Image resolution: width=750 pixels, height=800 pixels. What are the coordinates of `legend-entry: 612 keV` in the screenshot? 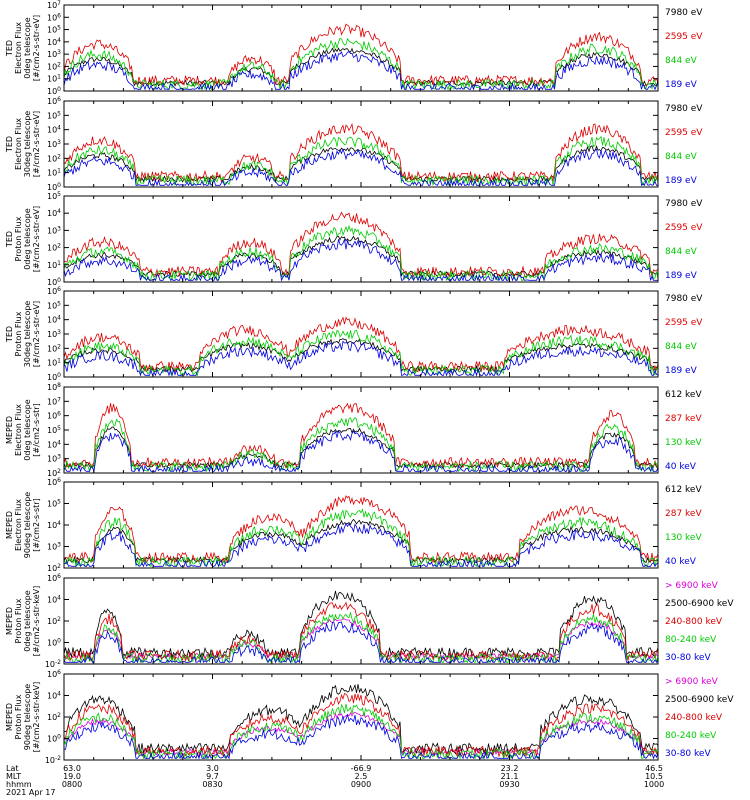 It's located at (683, 395).